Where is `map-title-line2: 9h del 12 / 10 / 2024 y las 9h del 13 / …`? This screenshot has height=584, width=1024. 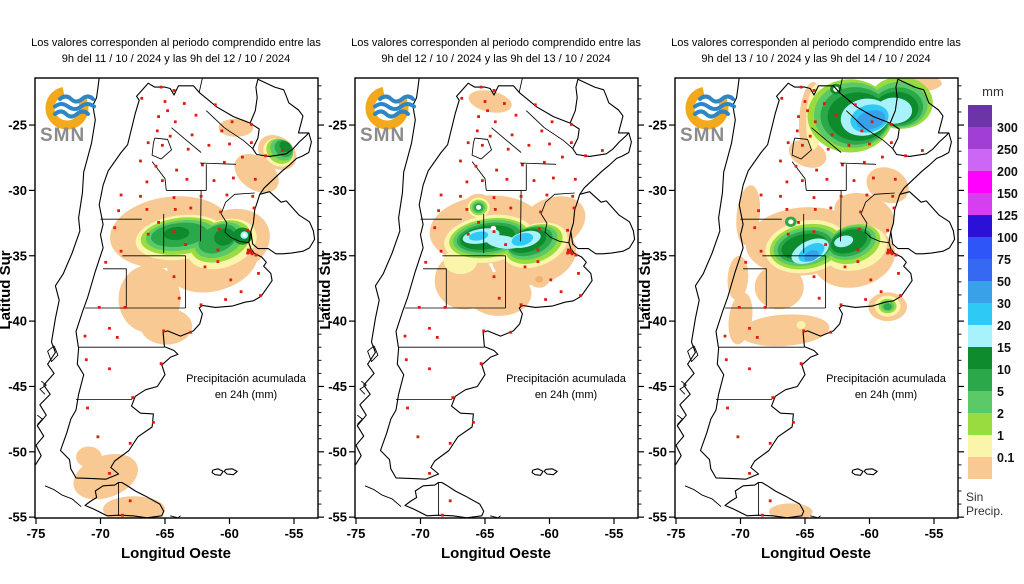 map-title-line2: 9h del 12 / 10 / 2024 y las 9h del 13 / … is located at coordinates (495, 59).